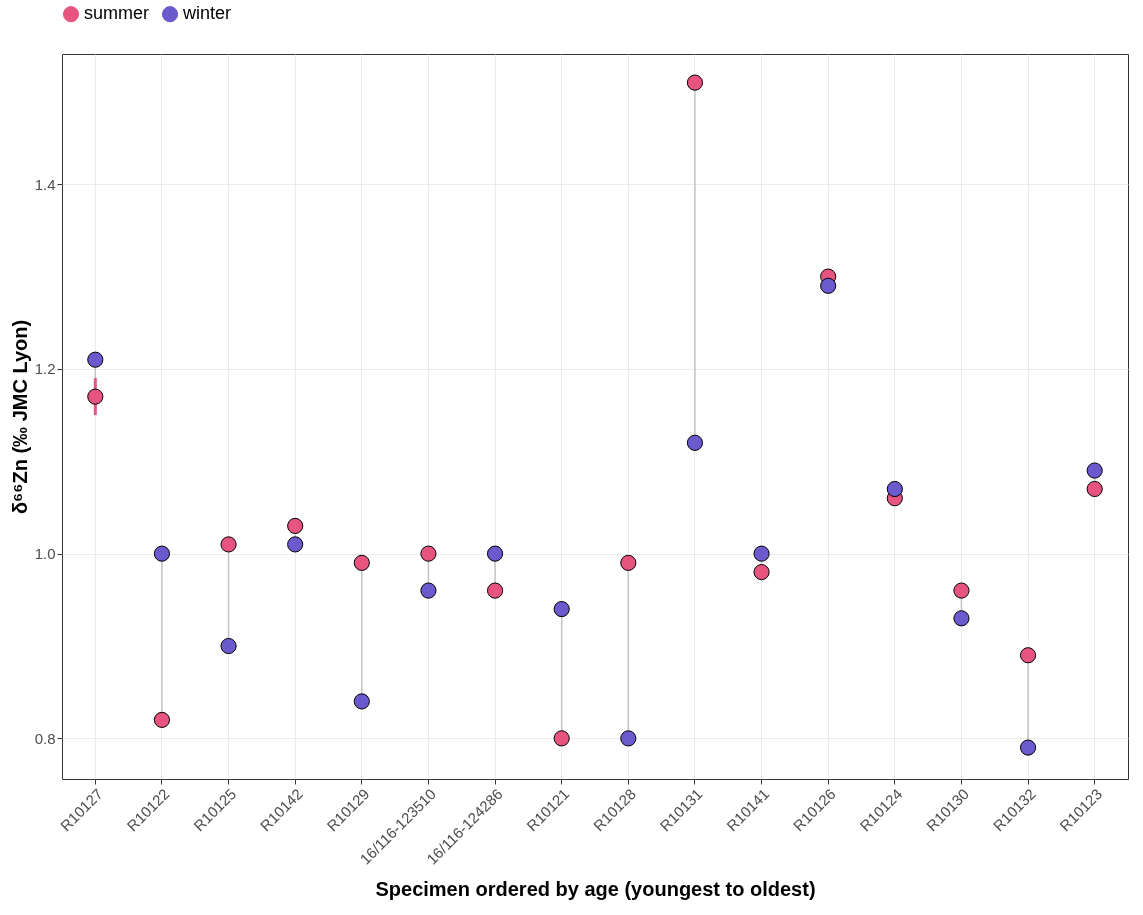 This screenshot has height=915, width=1143. What do you see at coordinates (117, 13) in the screenshot?
I see `legend-label: summer` at bounding box center [117, 13].